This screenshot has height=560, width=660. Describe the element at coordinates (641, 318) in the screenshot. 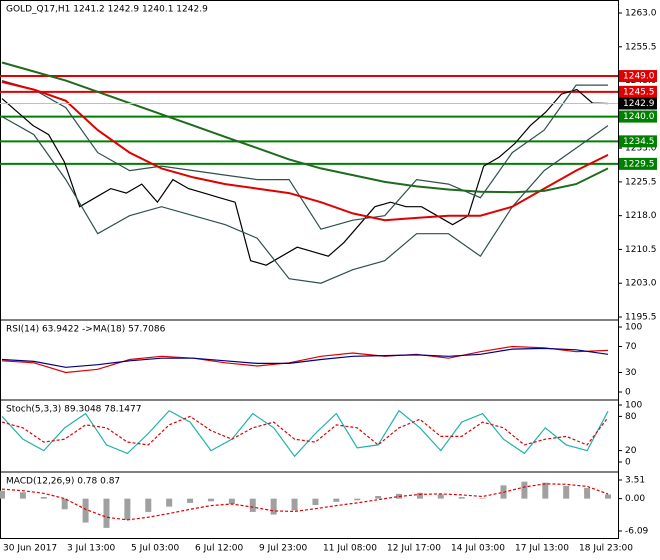

I see `y-tick-label: 1195.5` at that location.